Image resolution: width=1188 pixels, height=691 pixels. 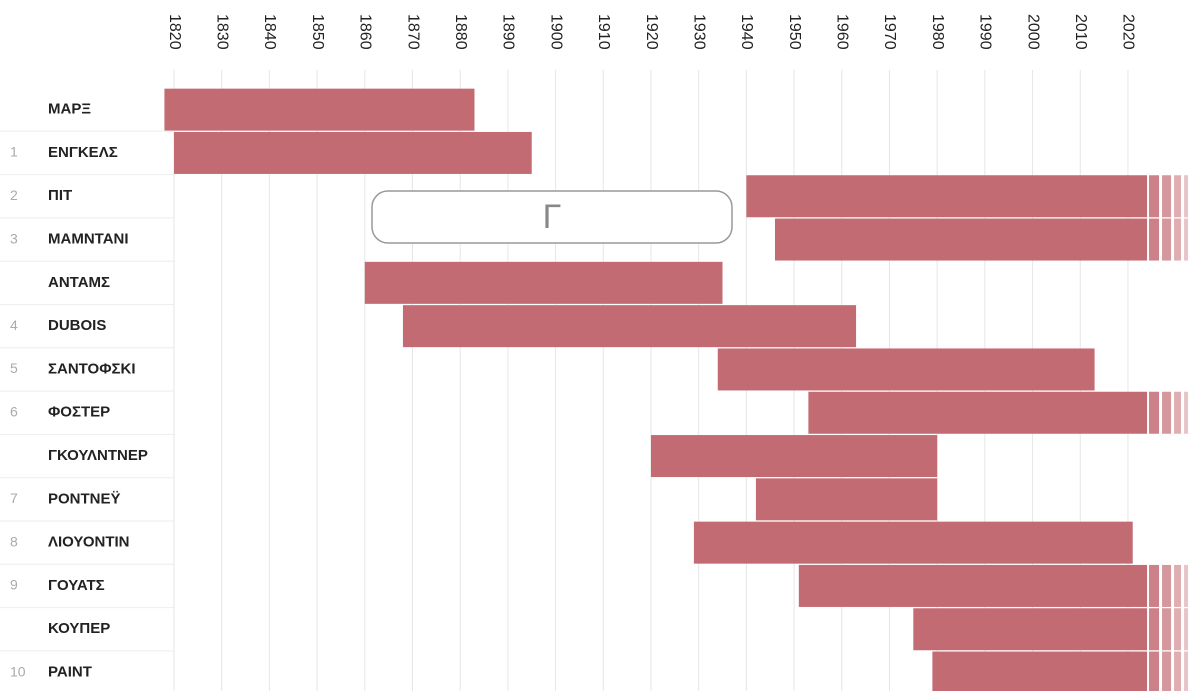 I want to click on row-rank: 5, so click(x=14, y=368).